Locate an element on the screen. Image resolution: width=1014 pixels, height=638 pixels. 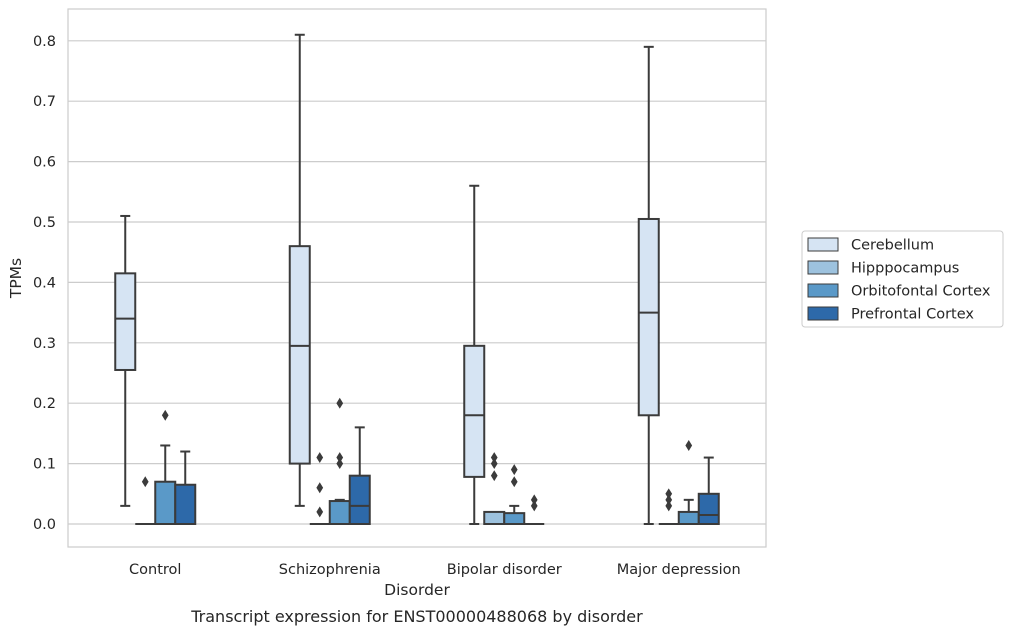
y-axis-title: TPMs is located at coordinates (16, 278).